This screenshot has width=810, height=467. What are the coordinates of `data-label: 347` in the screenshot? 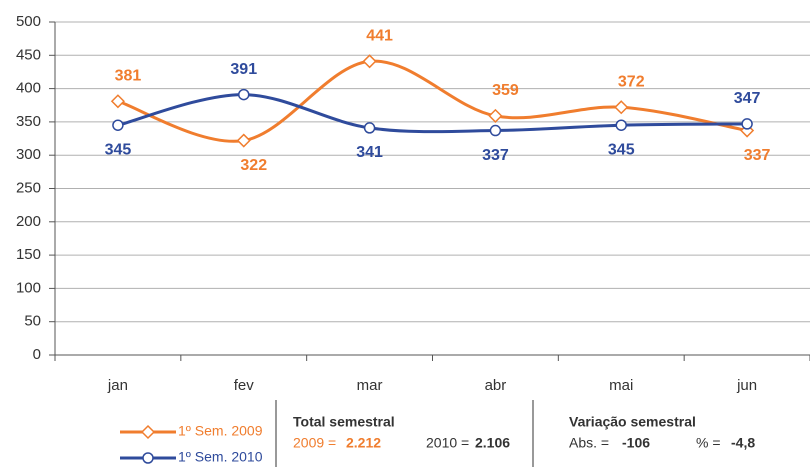 It's located at (747, 98).